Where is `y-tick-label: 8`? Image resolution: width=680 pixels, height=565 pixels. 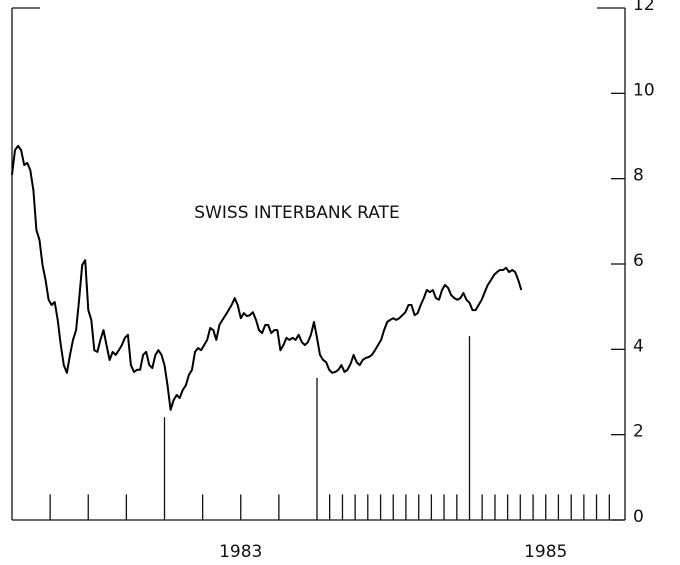 y-tick-label: 8 is located at coordinates (638, 176).